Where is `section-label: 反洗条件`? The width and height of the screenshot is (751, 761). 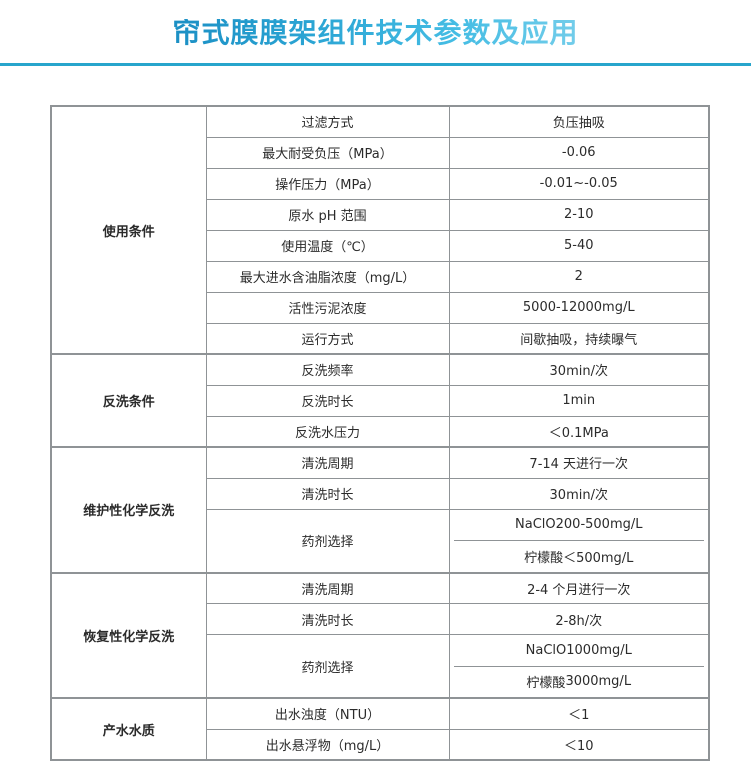
section-label: 反洗条件 is located at coordinates (128, 400).